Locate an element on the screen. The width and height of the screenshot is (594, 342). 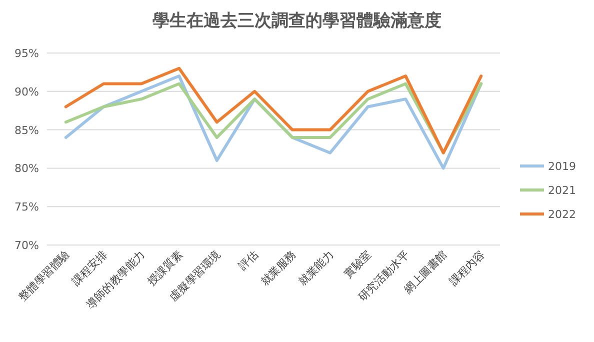
y-tick-label: 75% is located at coordinates (26, 207).